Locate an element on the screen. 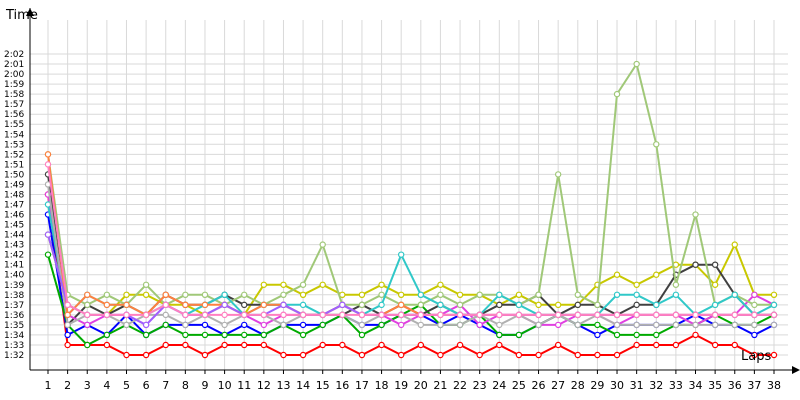 The width and height of the screenshot is (800, 400). x-tick-label: 1 is located at coordinates (48, 385).